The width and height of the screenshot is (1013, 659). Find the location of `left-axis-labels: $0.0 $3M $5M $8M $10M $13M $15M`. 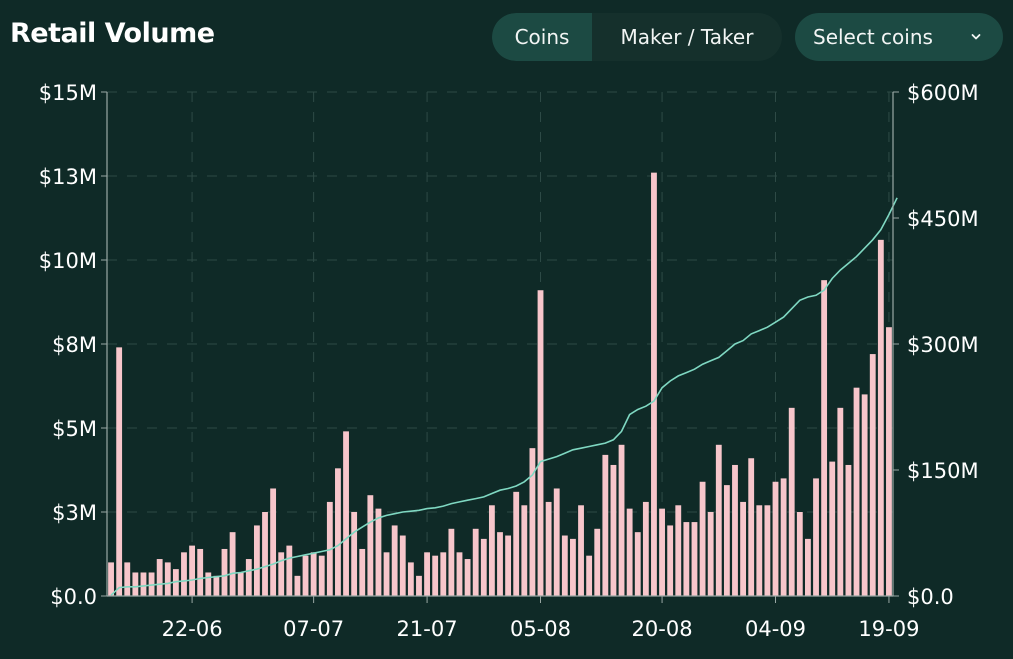

left-axis-labels: $0.0 $3M $5M $8M $10M $13M $15M is located at coordinates (73, 345).